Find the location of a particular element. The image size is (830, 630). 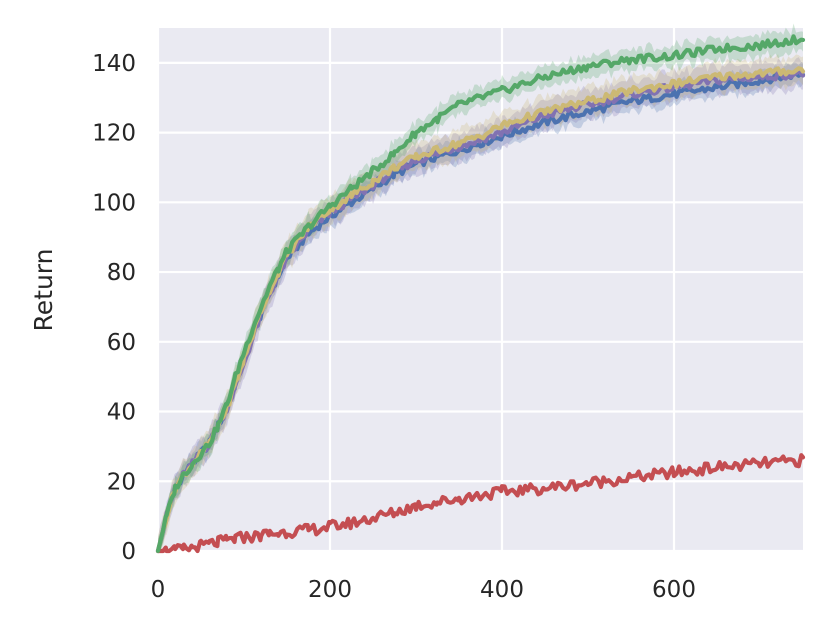

y-tick-label: 20 is located at coordinates (121, 482).